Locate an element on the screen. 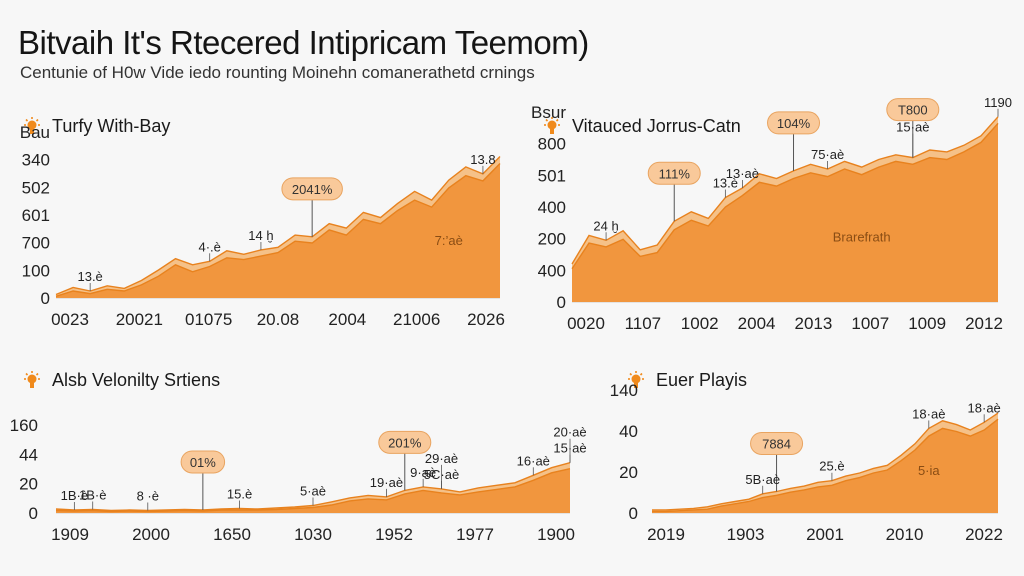 The height and width of the screenshot is (576, 1024). chart-title: Alsb Velonilty Srtiens is located at coordinates (136, 380).